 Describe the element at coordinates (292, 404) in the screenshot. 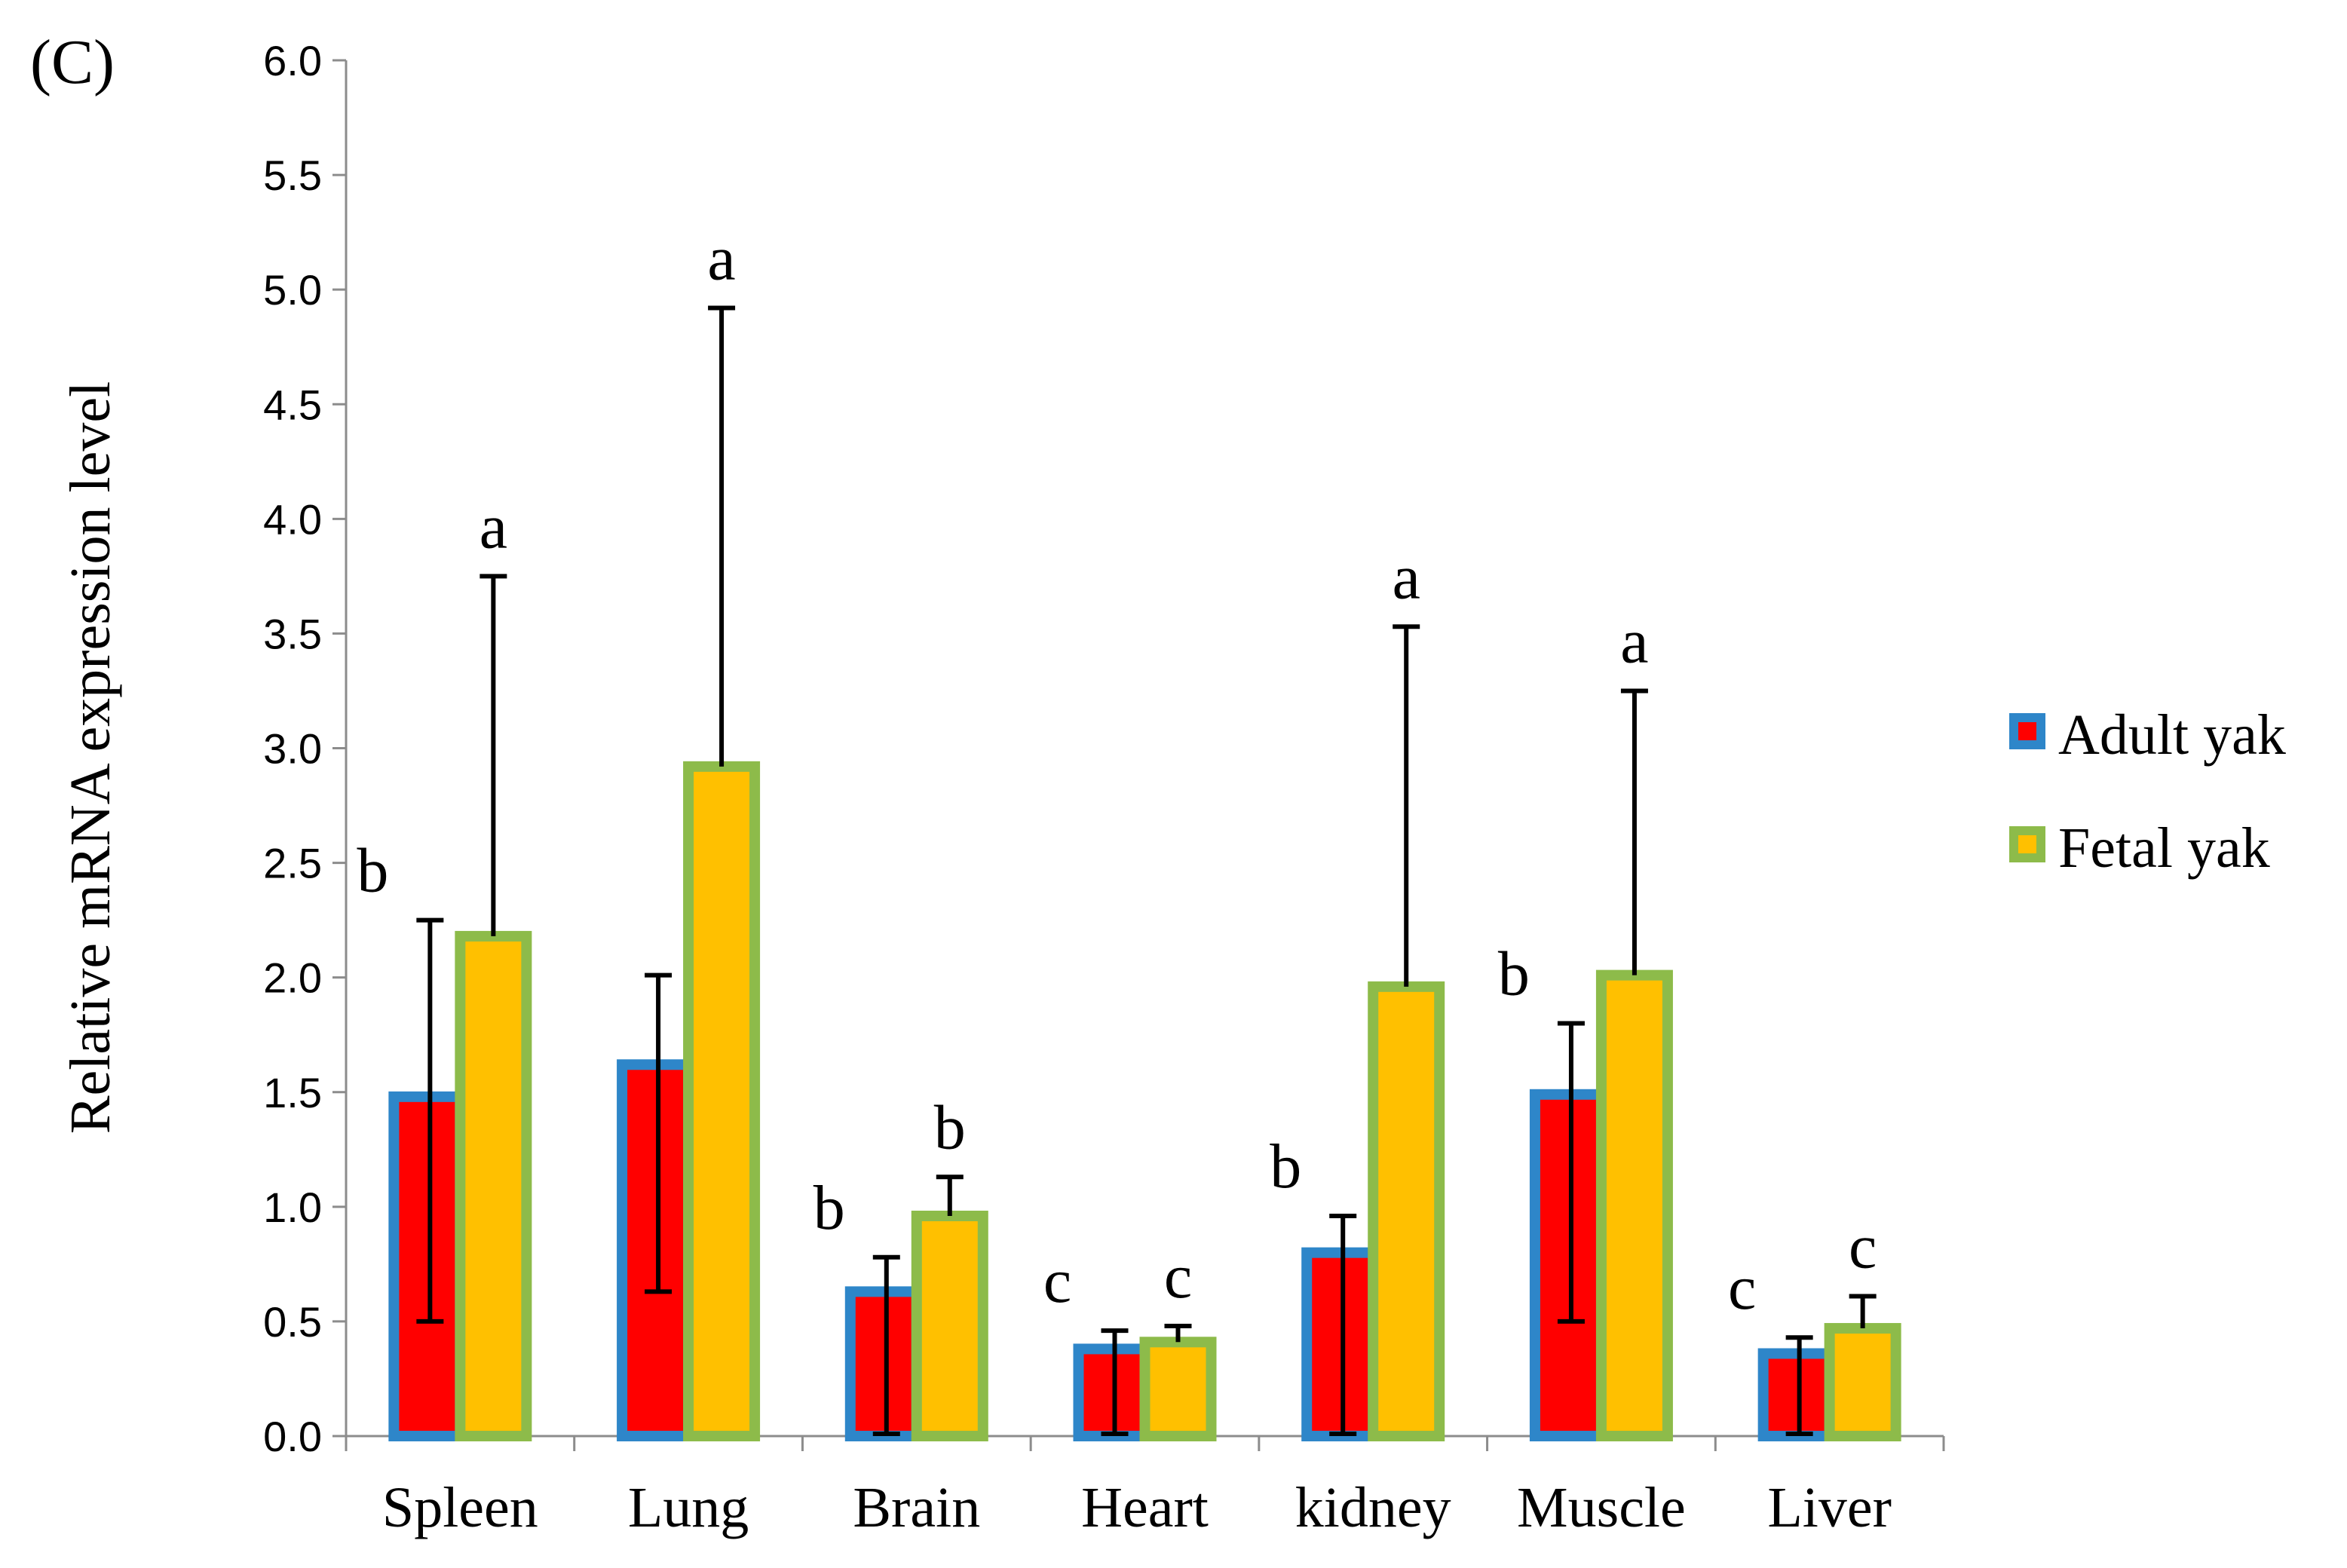

I see `y-tick-label: 4.5` at that location.